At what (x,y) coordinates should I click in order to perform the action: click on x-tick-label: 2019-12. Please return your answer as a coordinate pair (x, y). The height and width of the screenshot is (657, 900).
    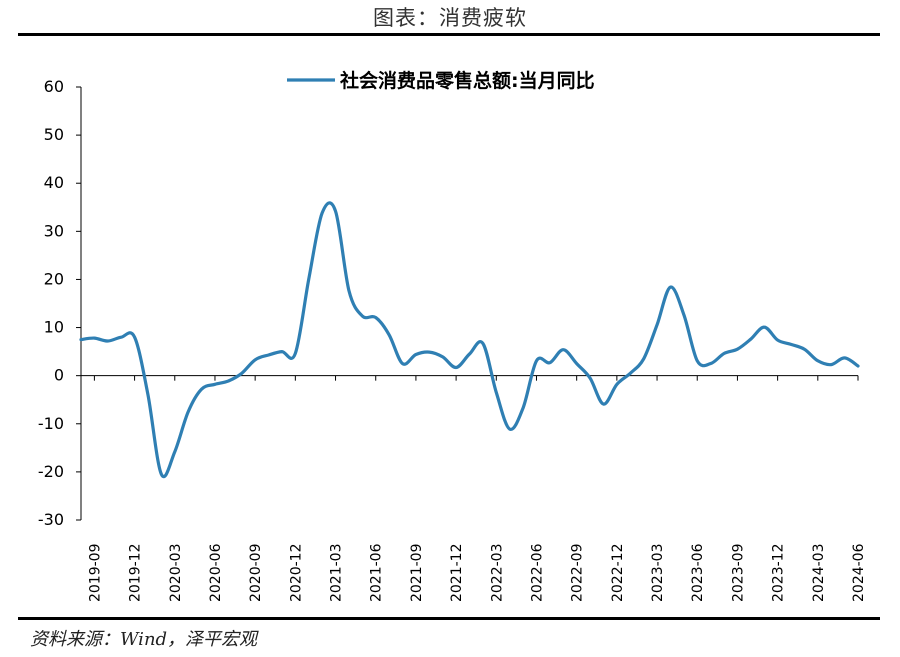
    Looking at the image, I should click on (136, 573).